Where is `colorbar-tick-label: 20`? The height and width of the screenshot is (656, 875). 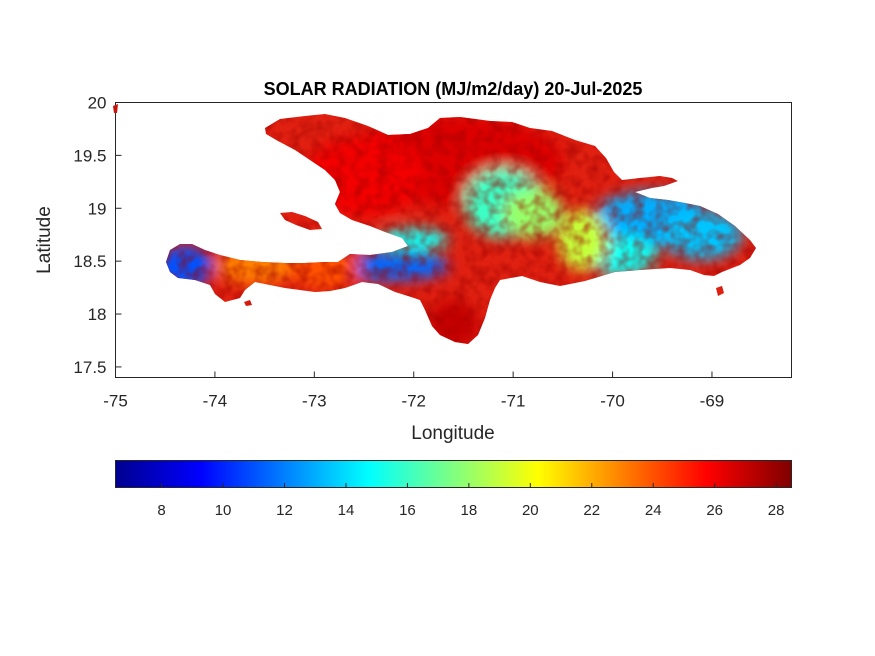
colorbar-tick-label: 20 is located at coordinates (530, 510).